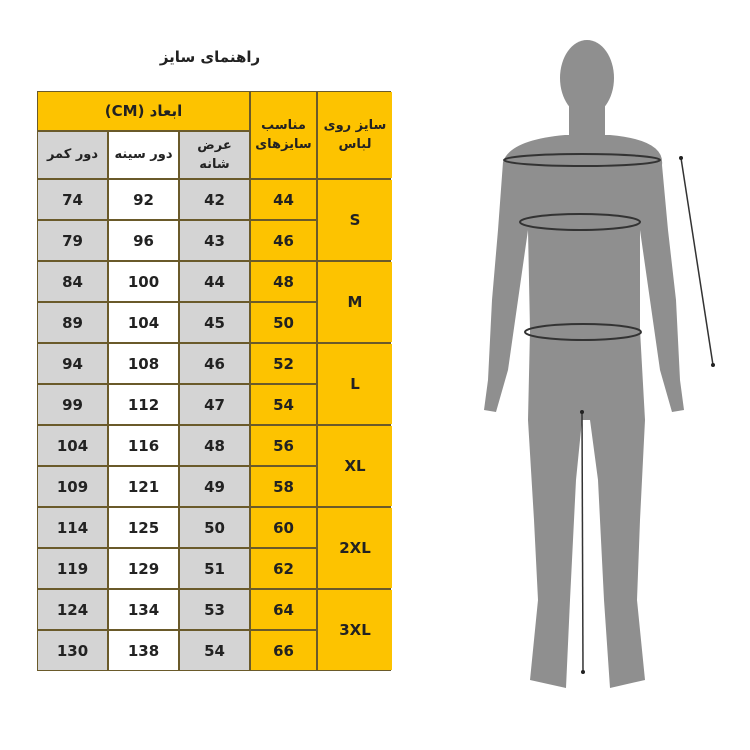 The width and height of the screenshot is (750, 750). I want to click on cell-chest: 92, so click(143, 199).